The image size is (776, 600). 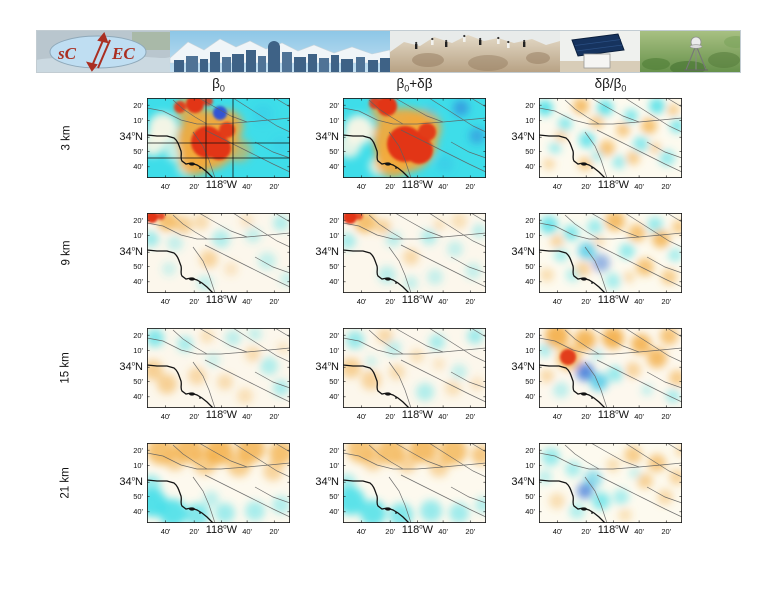 I want to click on row-depth-text: 21 km, so click(x=66, y=483).